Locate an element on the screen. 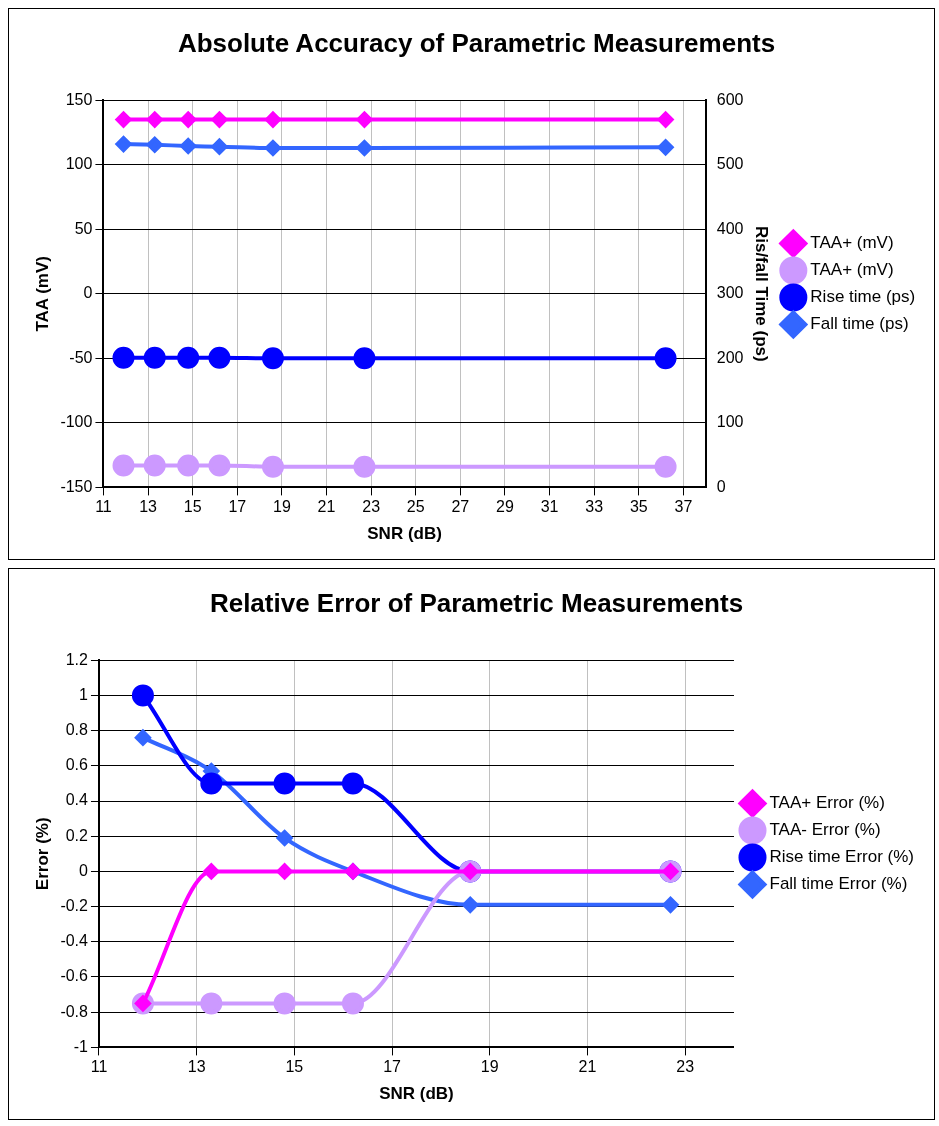  legend-label: TAA+ Error (%) is located at coordinates (827, 803).